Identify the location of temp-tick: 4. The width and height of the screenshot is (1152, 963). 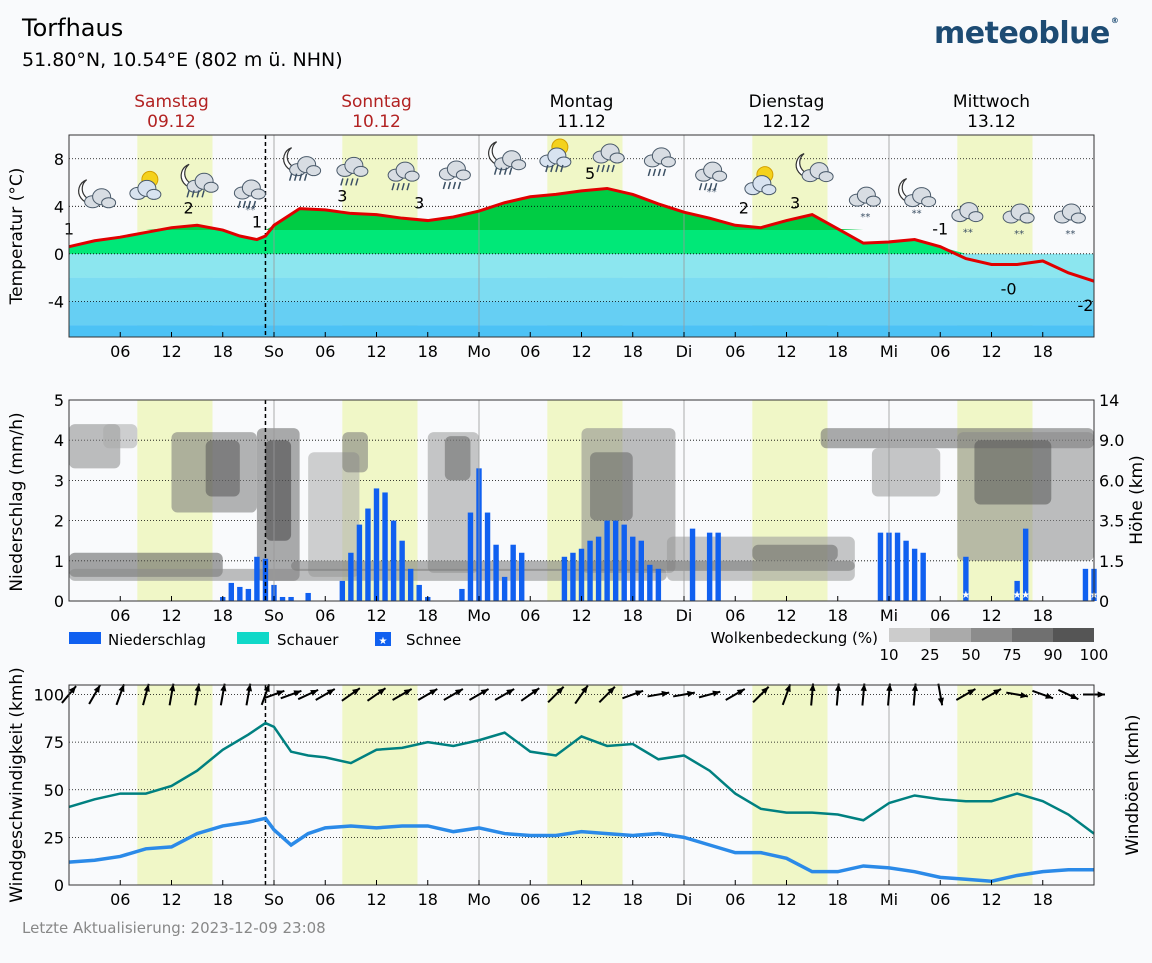
(59, 206).